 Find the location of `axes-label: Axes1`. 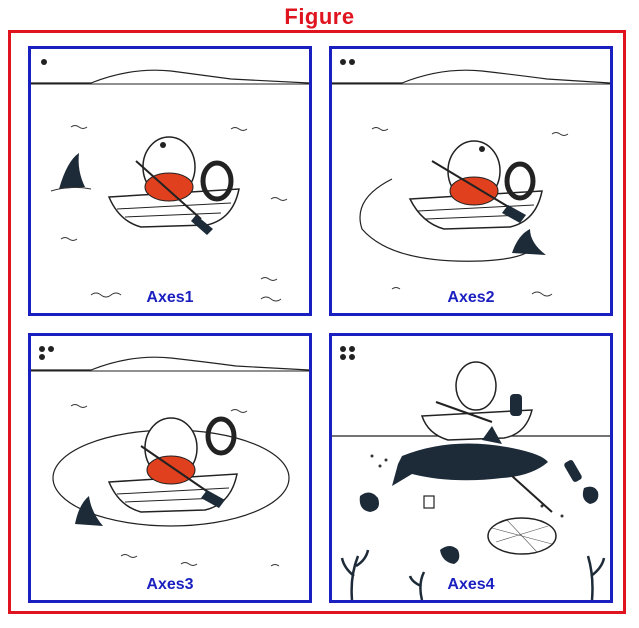

axes-label: Axes1 is located at coordinates (170, 297).